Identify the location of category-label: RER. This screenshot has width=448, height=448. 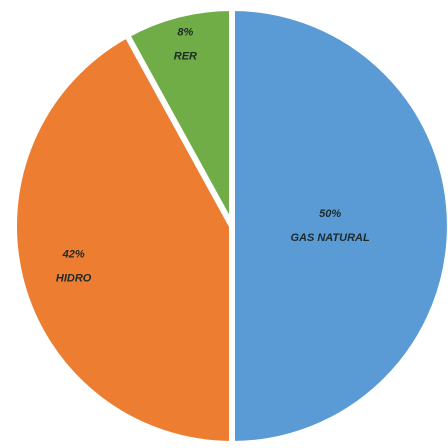
(185, 56).